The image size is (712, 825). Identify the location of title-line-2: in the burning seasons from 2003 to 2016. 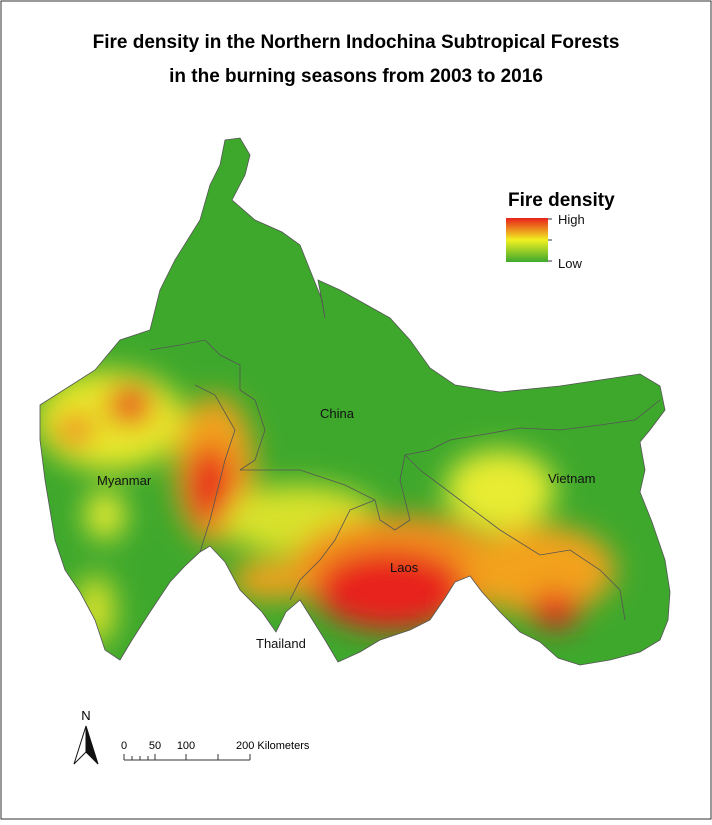
(356, 76).